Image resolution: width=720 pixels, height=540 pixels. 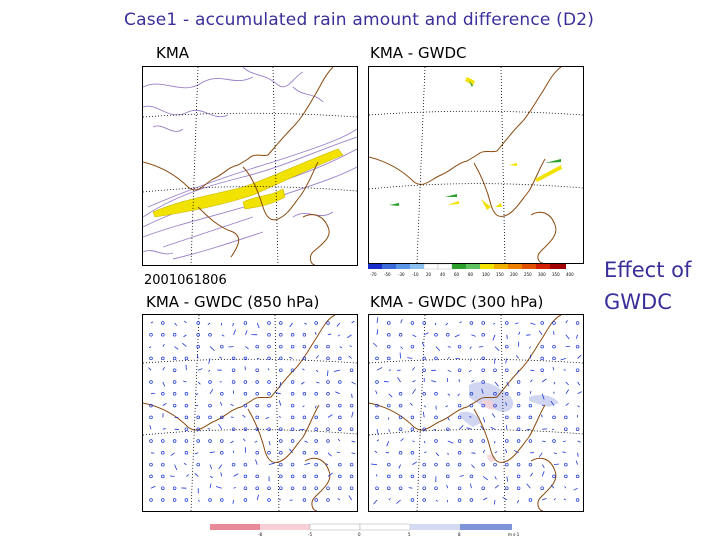 I want to click on datestamp: 2001061806, so click(x=185, y=280).